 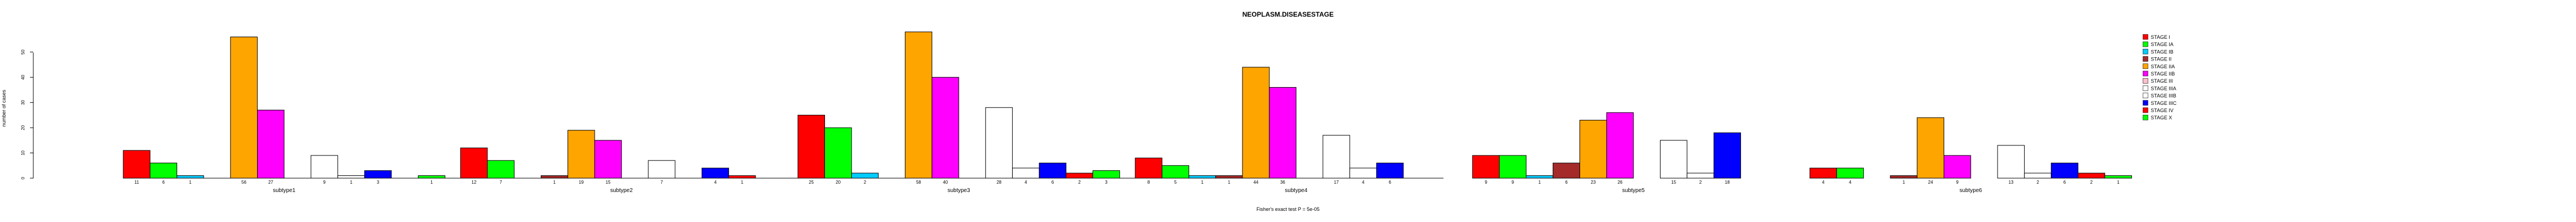 I want to click on legend-entry: STAGE IIIC, so click(x=2164, y=103).